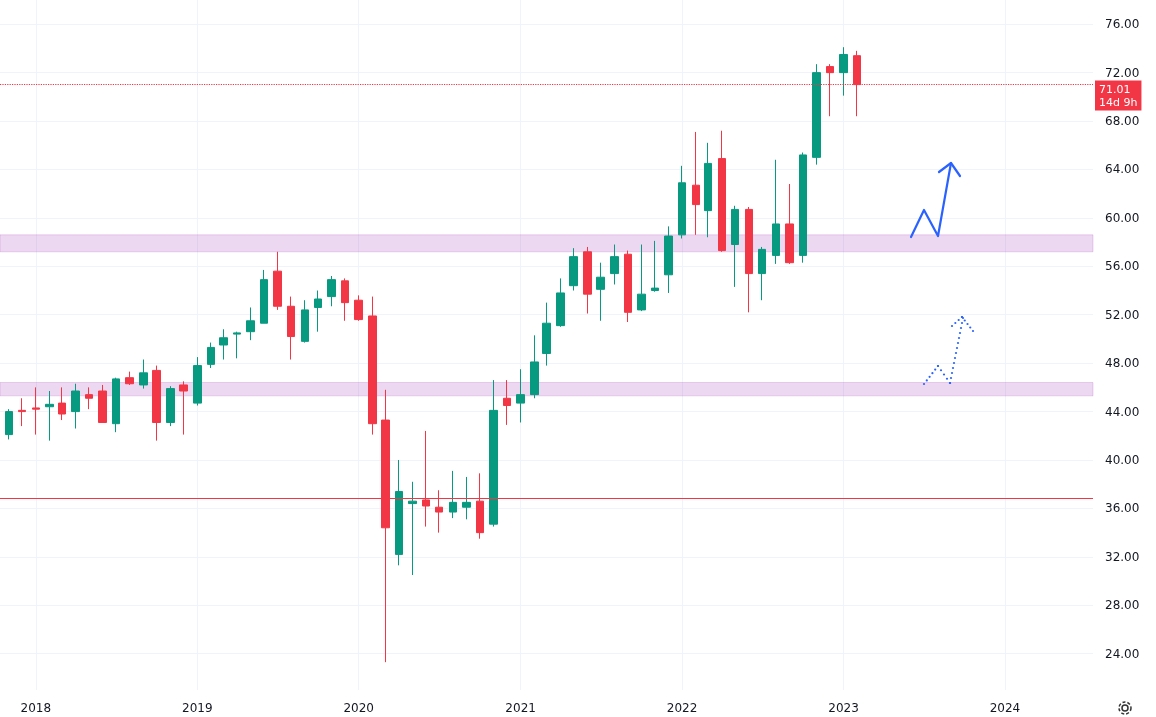 This screenshot has width=1156, height=717. Describe the element at coordinates (1005, 708) in the screenshot. I see `x-tick-label: 2024` at that location.